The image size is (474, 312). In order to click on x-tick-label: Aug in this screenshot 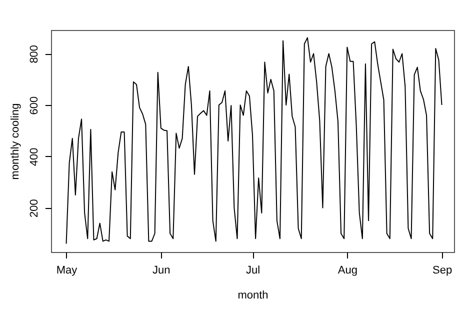, I will do `click(348, 270)`.